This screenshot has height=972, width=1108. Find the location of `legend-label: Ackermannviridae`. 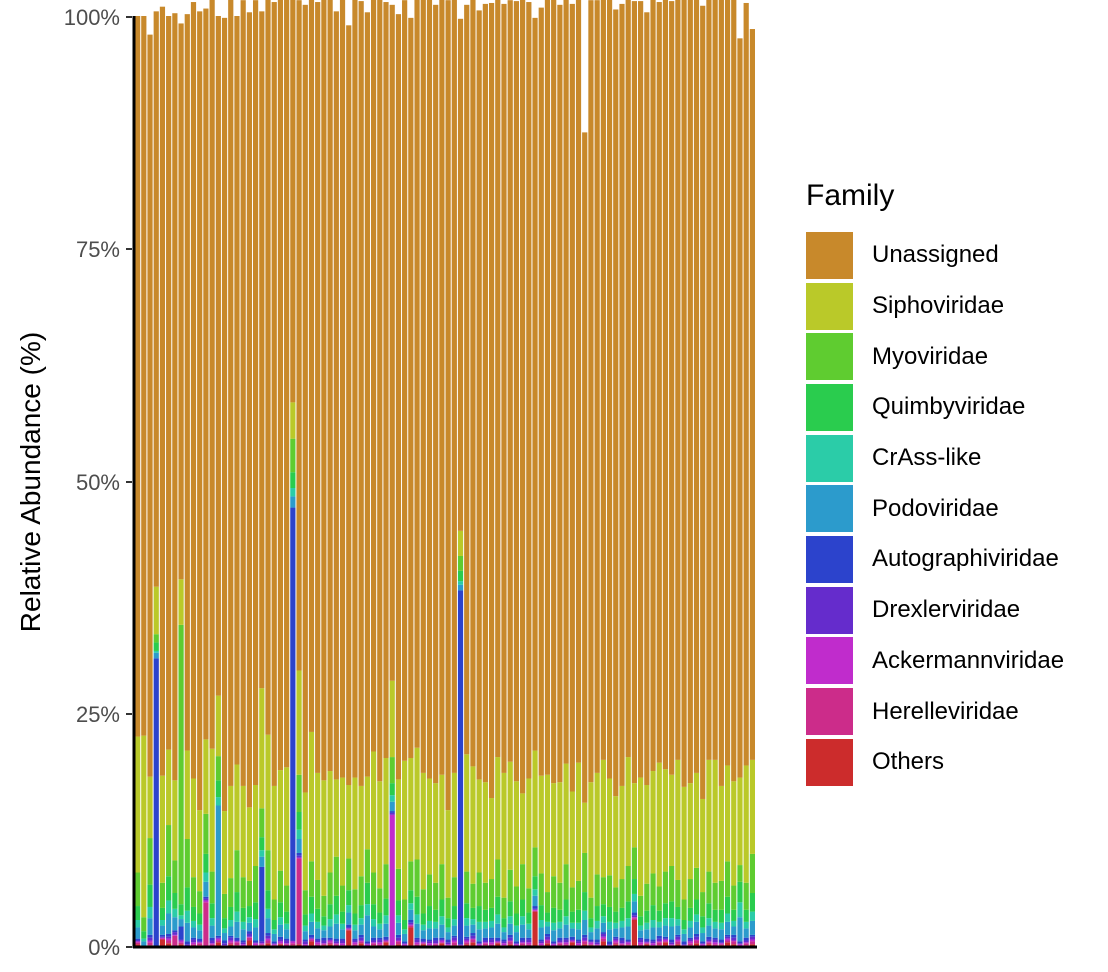

legend-label: Ackermannviridae is located at coordinates (968, 660).